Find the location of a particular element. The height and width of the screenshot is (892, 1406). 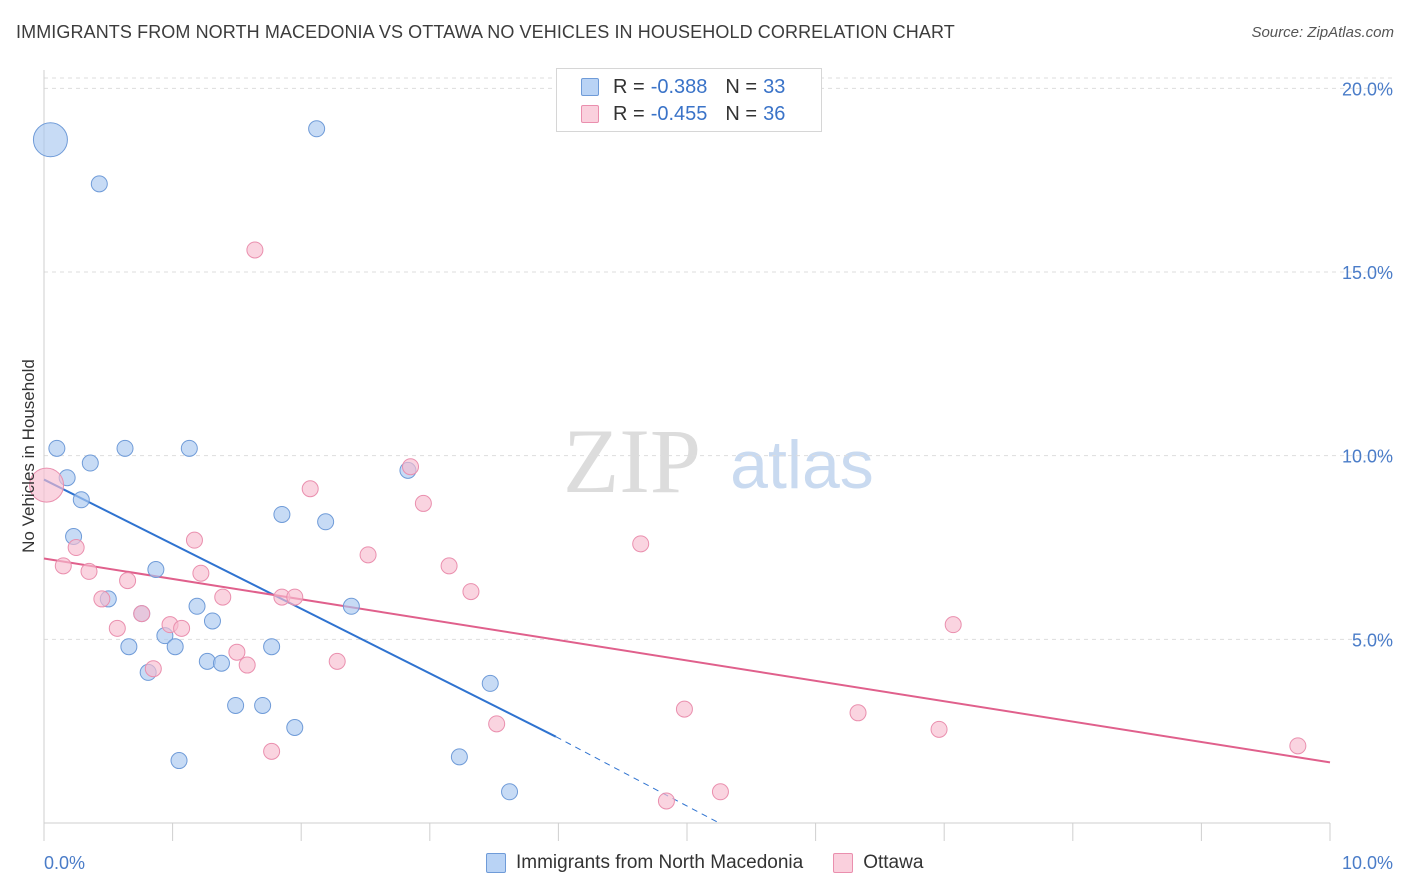

legend-row-series1: R = -0.388 N = 33 is located at coordinates (683, 87).